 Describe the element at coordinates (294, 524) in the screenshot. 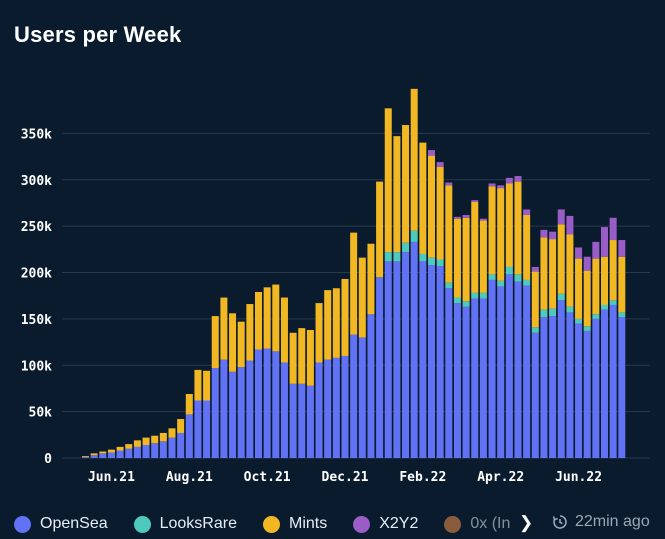

I see `legend-item-mints: Mints` at that location.